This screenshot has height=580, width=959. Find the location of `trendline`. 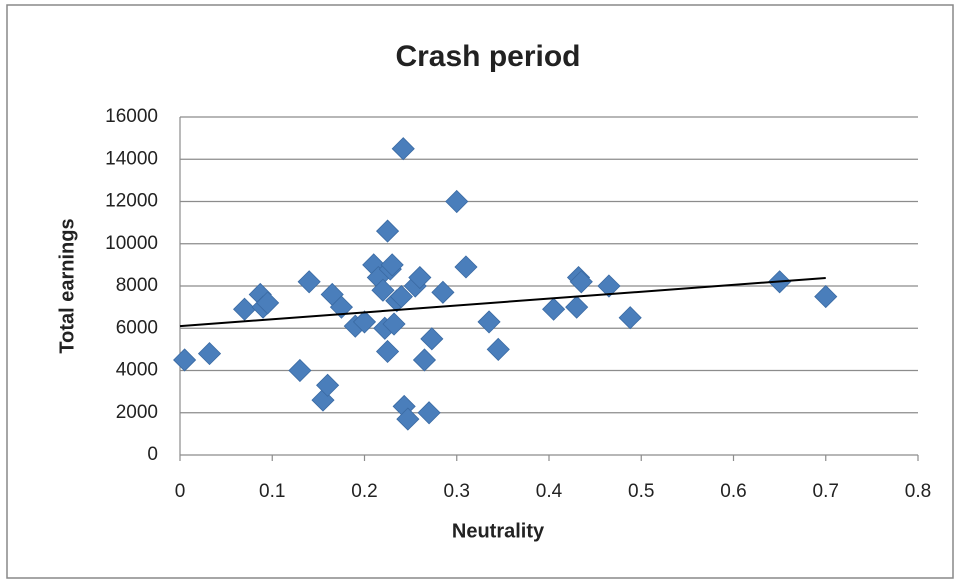

trendline is located at coordinates (502, 302).